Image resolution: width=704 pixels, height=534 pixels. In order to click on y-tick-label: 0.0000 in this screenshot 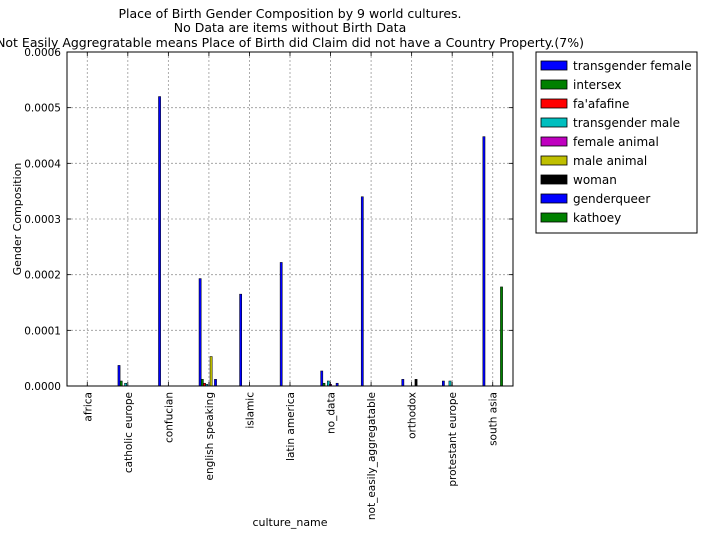, I will do `click(42, 387)`.